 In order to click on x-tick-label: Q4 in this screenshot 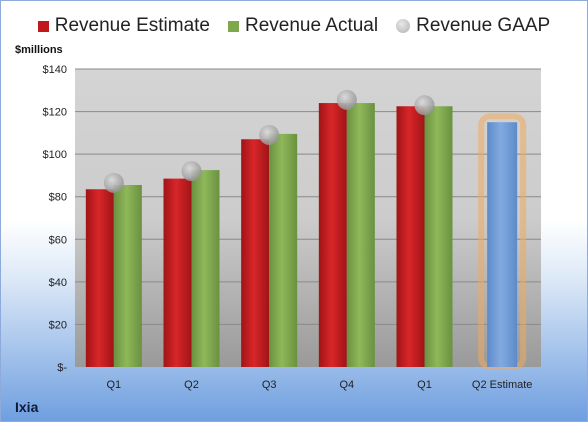, I will do `click(346, 385)`.